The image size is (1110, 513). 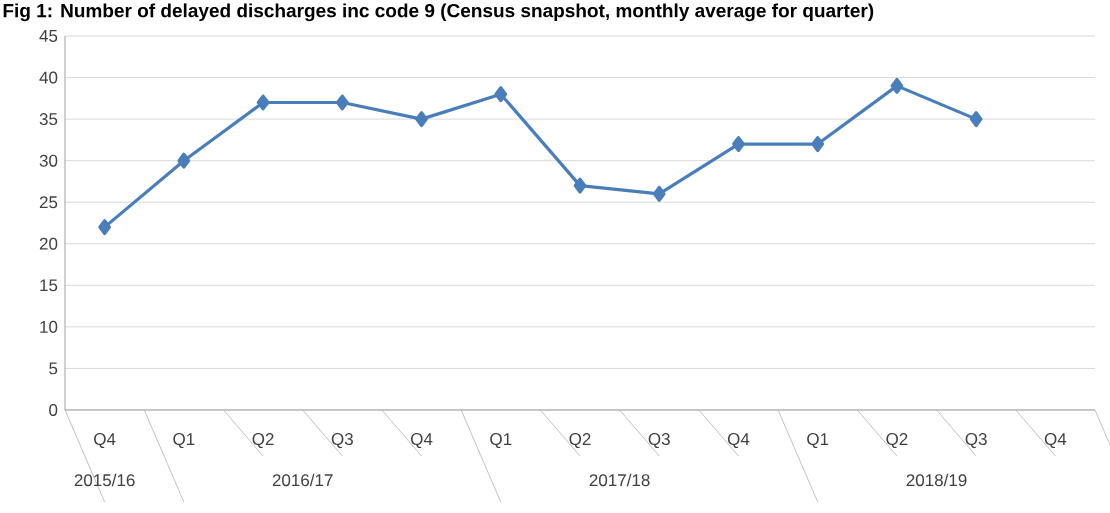 What do you see at coordinates (48, 243) in the screenshot?
I see `y-tick-label: 20` at bounding box center [48, 243].